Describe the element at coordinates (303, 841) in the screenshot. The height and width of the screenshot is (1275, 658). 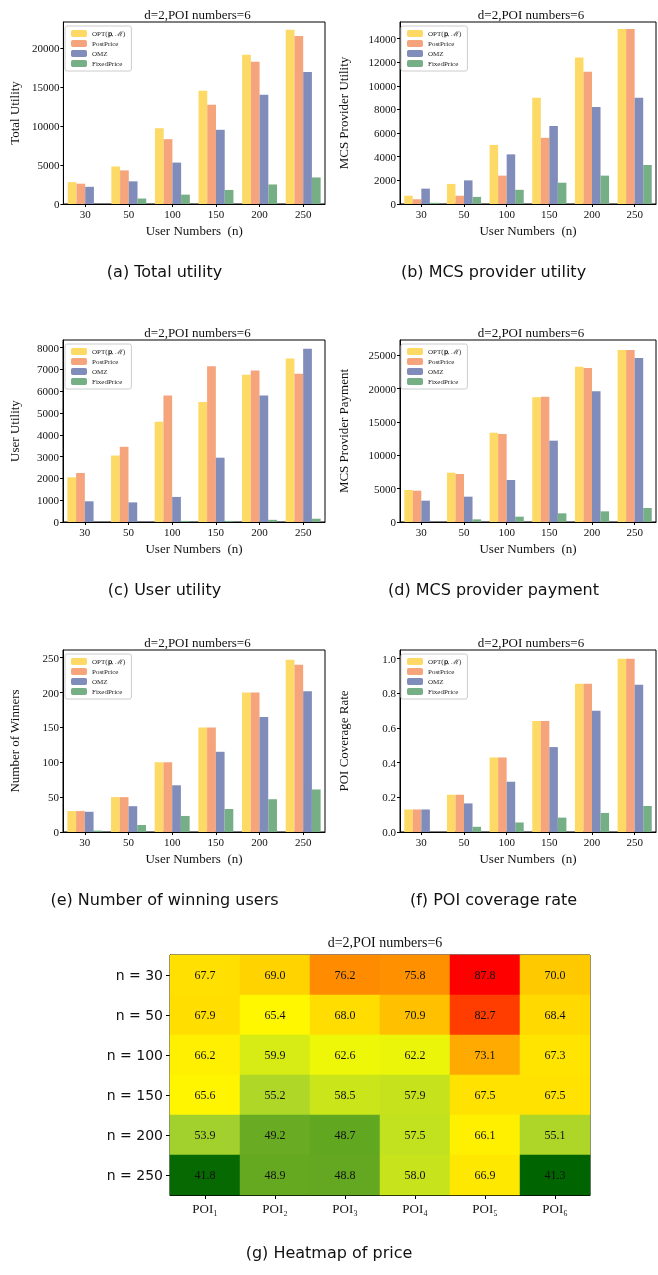
I see `x-tick-label: 250` at that location.